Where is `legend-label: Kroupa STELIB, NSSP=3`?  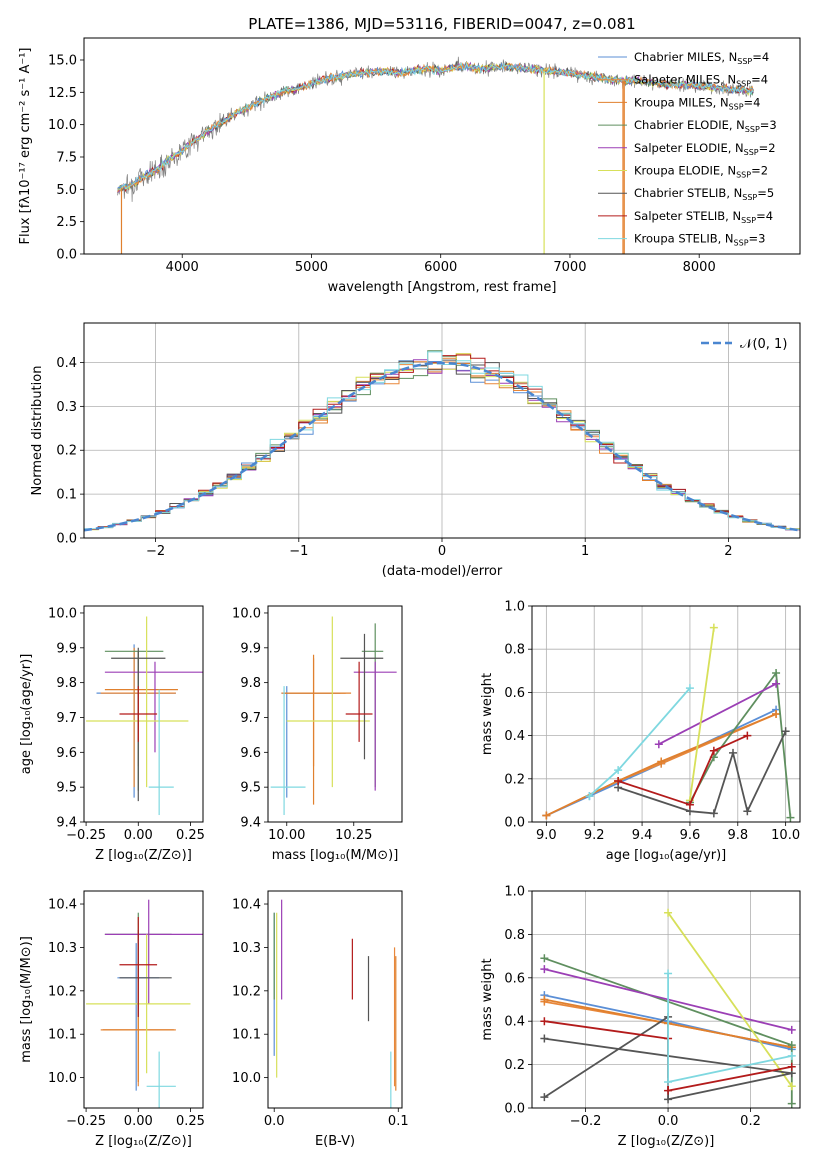 legend-label: Kroupa STELIB, NSSP=3 is located at coordinates (699, 240).